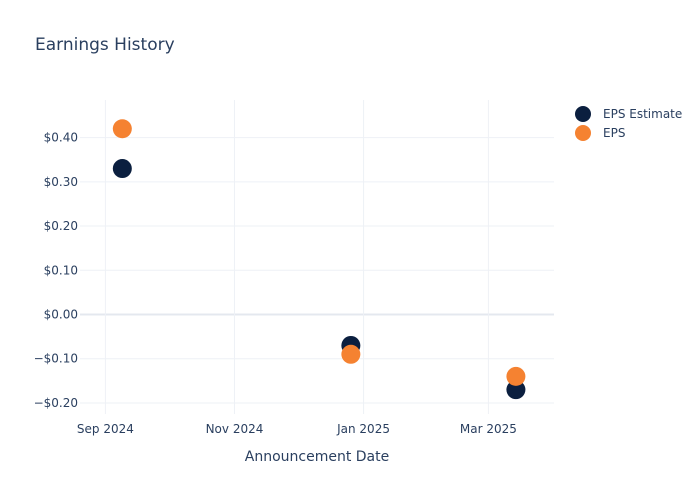 The height and width of the screenshot is (500, 700). I want to click on y-axis: −$0.20 −$0.10 $0.00 $0.10 $0.20 $0.30 $0.40, so click(56, 270).